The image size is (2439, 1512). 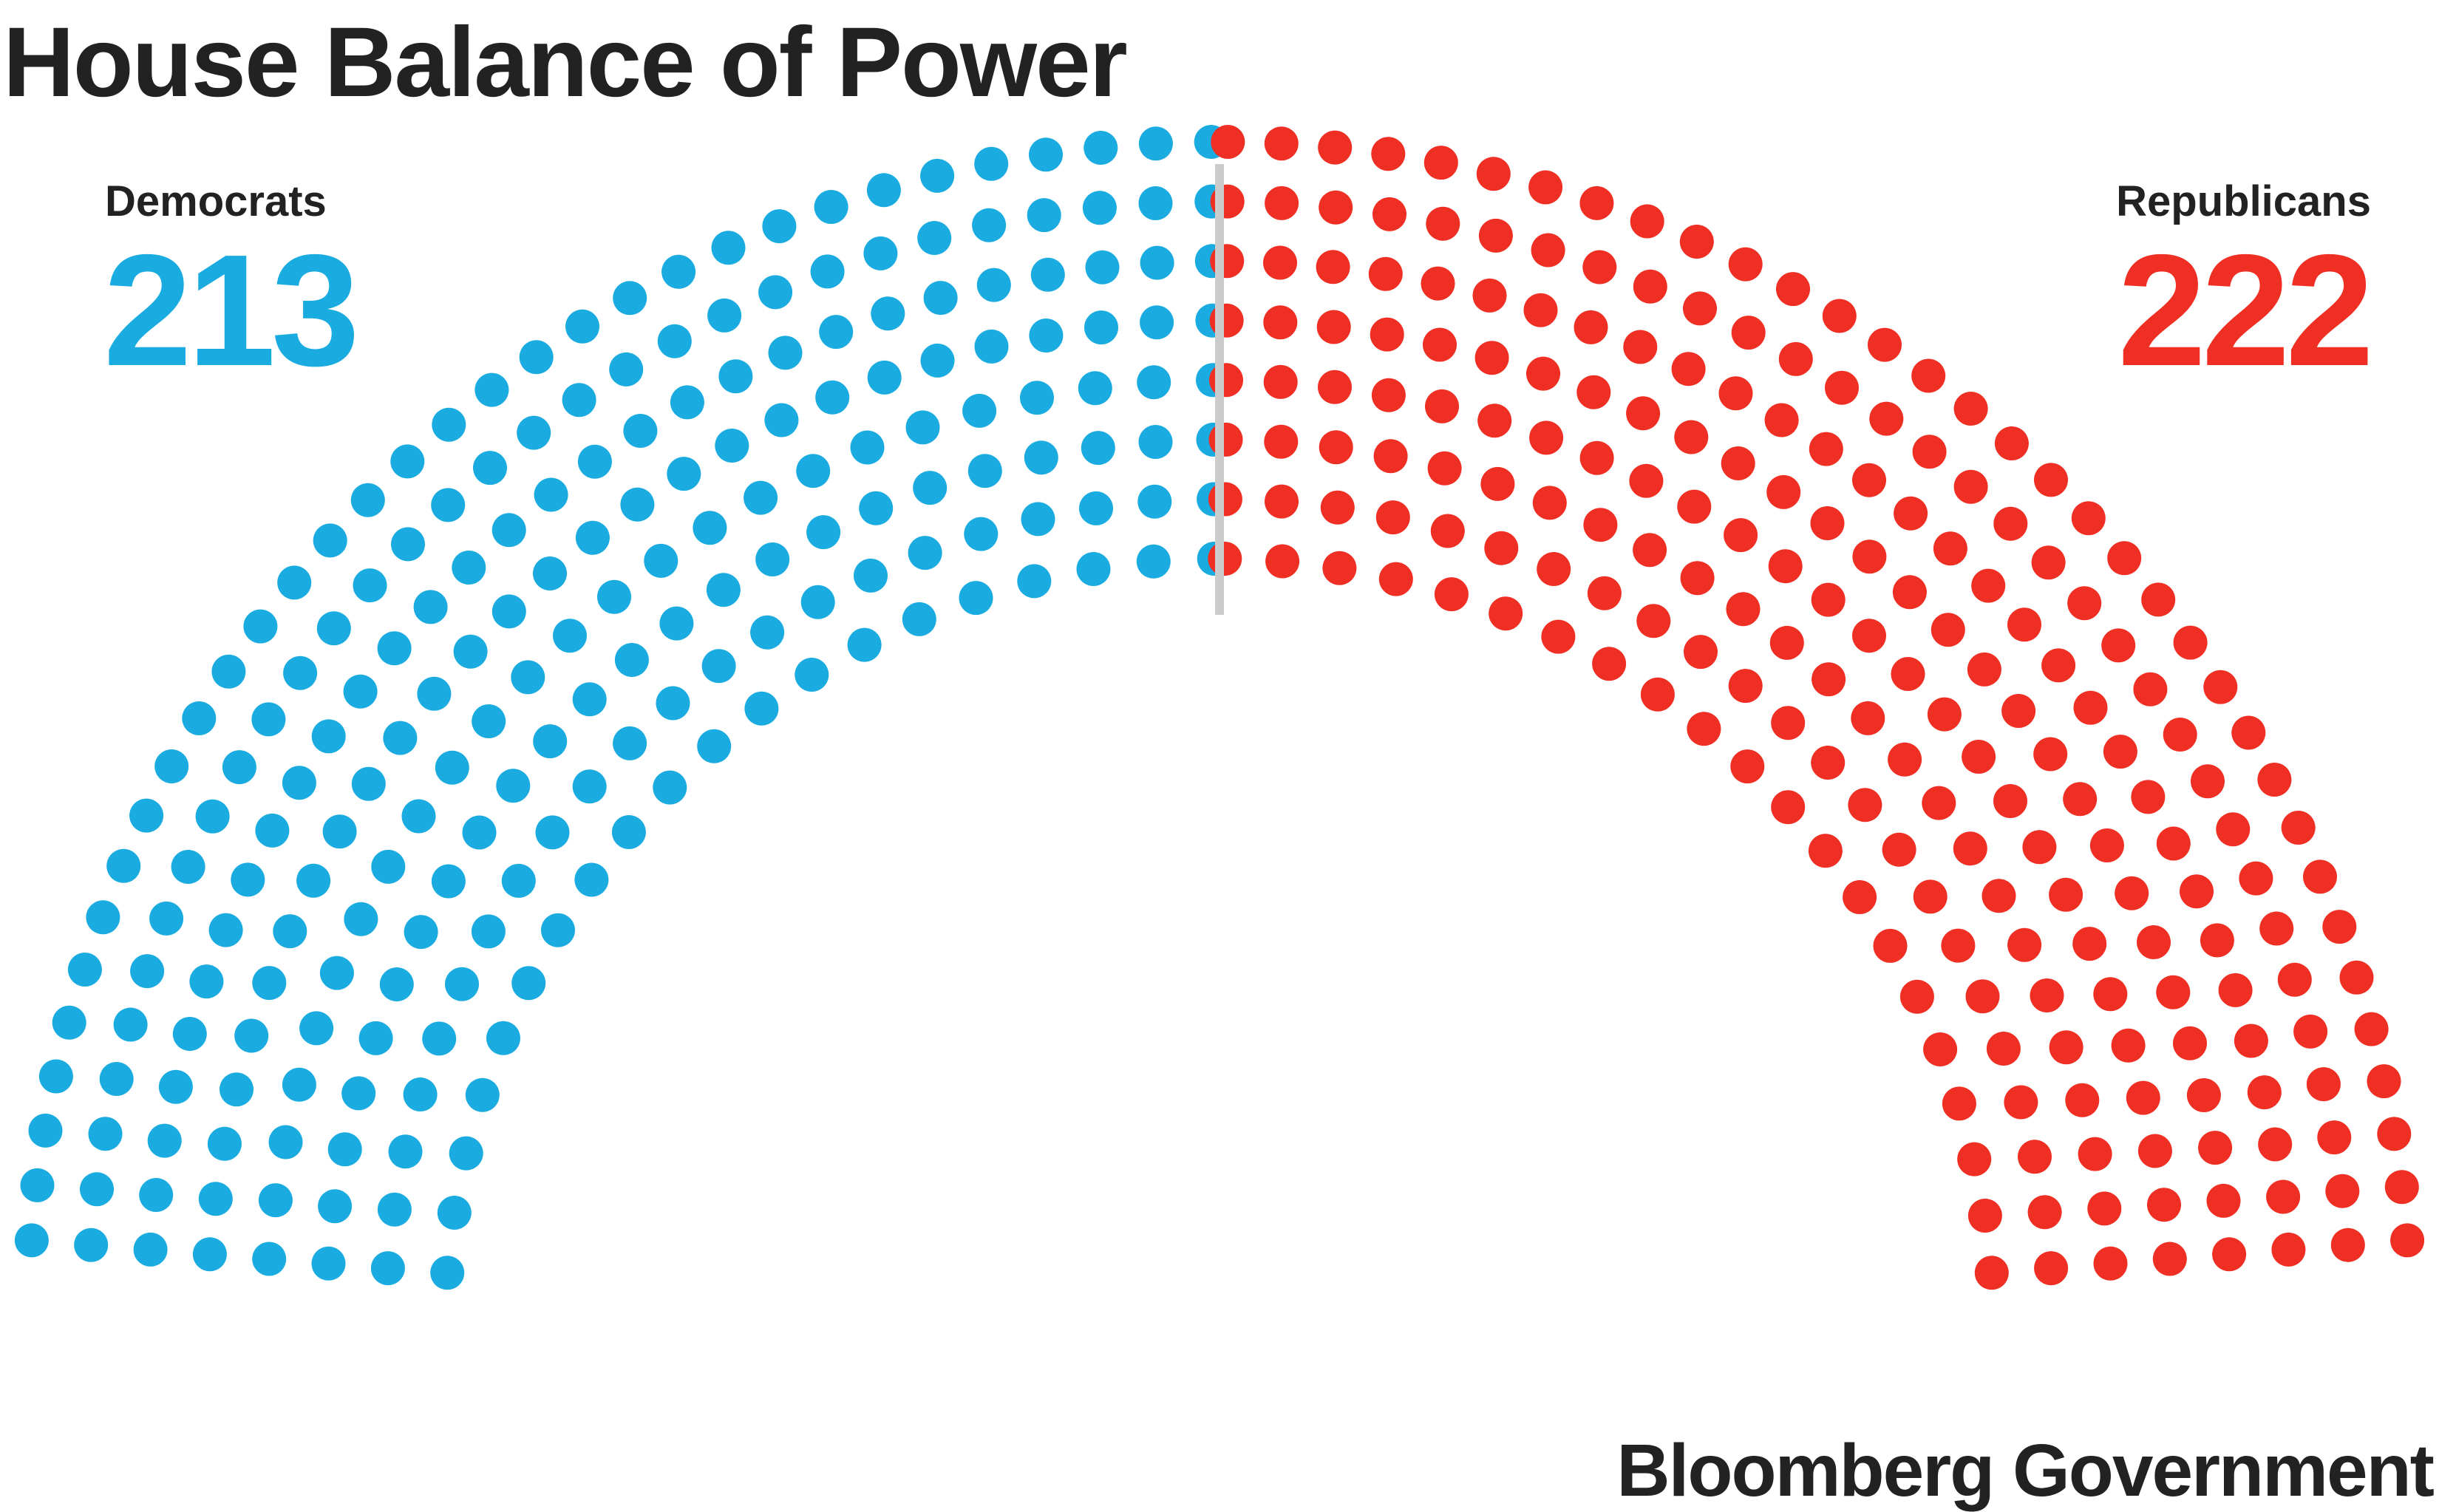 What do you see at coordinates (2246, 310) in the screenshot?
I see `republicans-count: 222` at bounding box center [2246, 310].